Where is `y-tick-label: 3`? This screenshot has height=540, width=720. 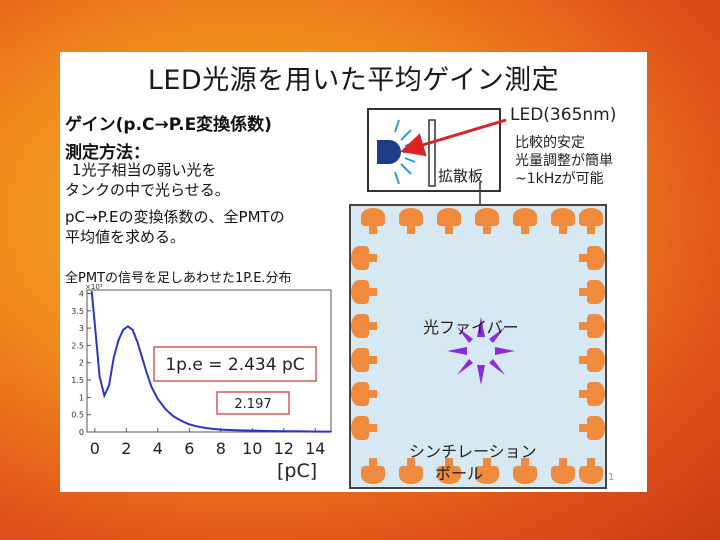
y-tick-label: 3 is located at coordinates (81, 328).